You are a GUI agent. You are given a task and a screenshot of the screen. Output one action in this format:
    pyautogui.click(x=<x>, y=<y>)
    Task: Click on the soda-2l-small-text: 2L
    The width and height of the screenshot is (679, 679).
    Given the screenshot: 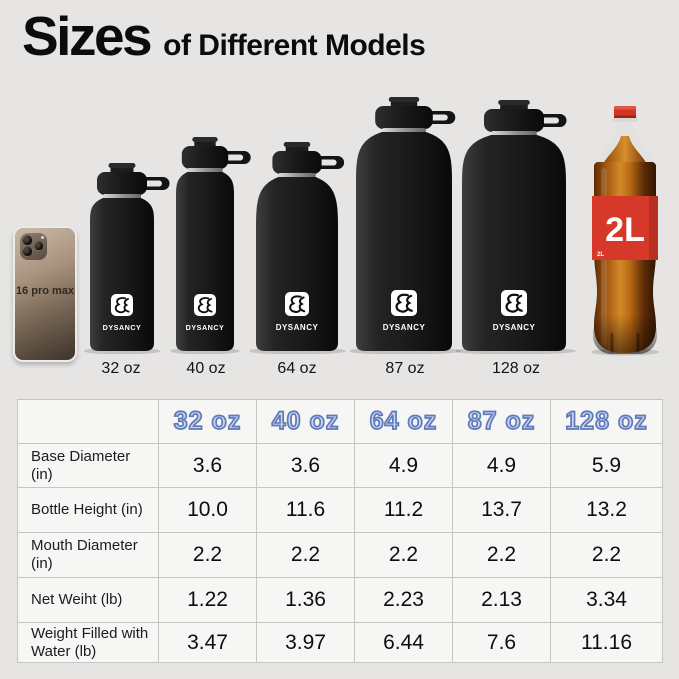 What is the action you would take?
    pyautogui.click(x=600, y=255)
    